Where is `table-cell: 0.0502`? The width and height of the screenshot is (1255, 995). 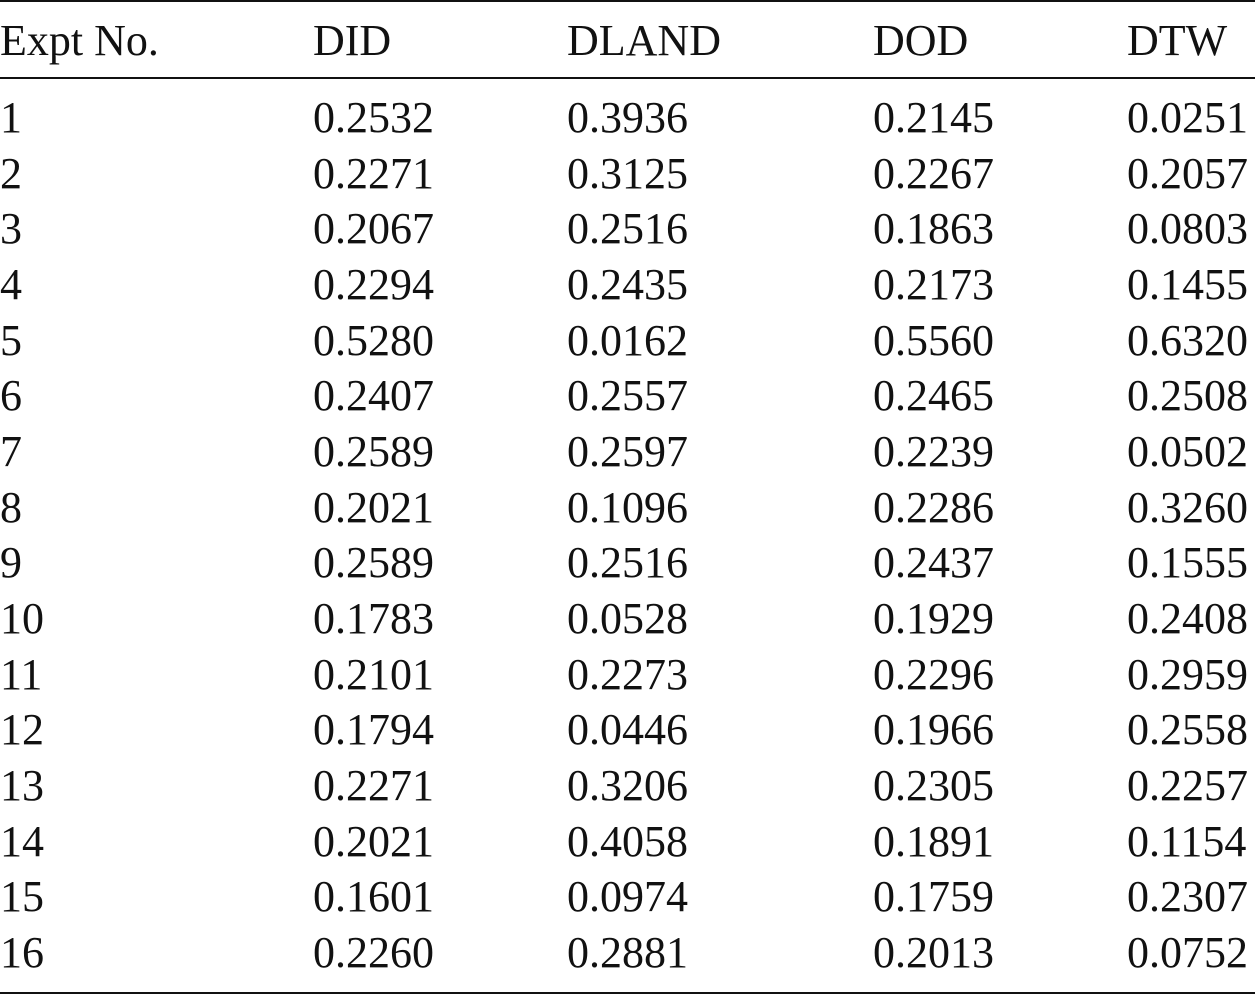
table-cell: 0.0502 is located at coordinates (1187, 451).